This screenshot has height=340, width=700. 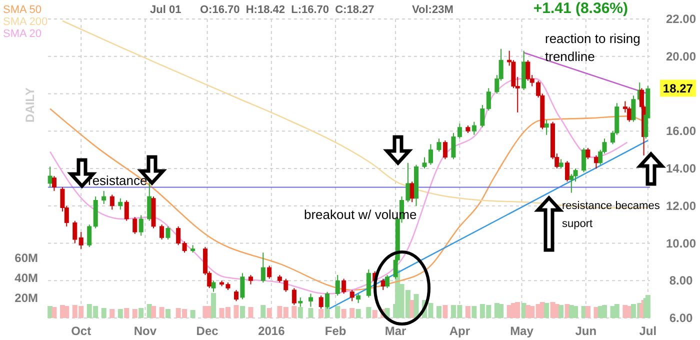 What do you see at coordinates (395, 331) in the screenshot?
I see `x-tick-label: Mar` at bounding box center [395, 331].